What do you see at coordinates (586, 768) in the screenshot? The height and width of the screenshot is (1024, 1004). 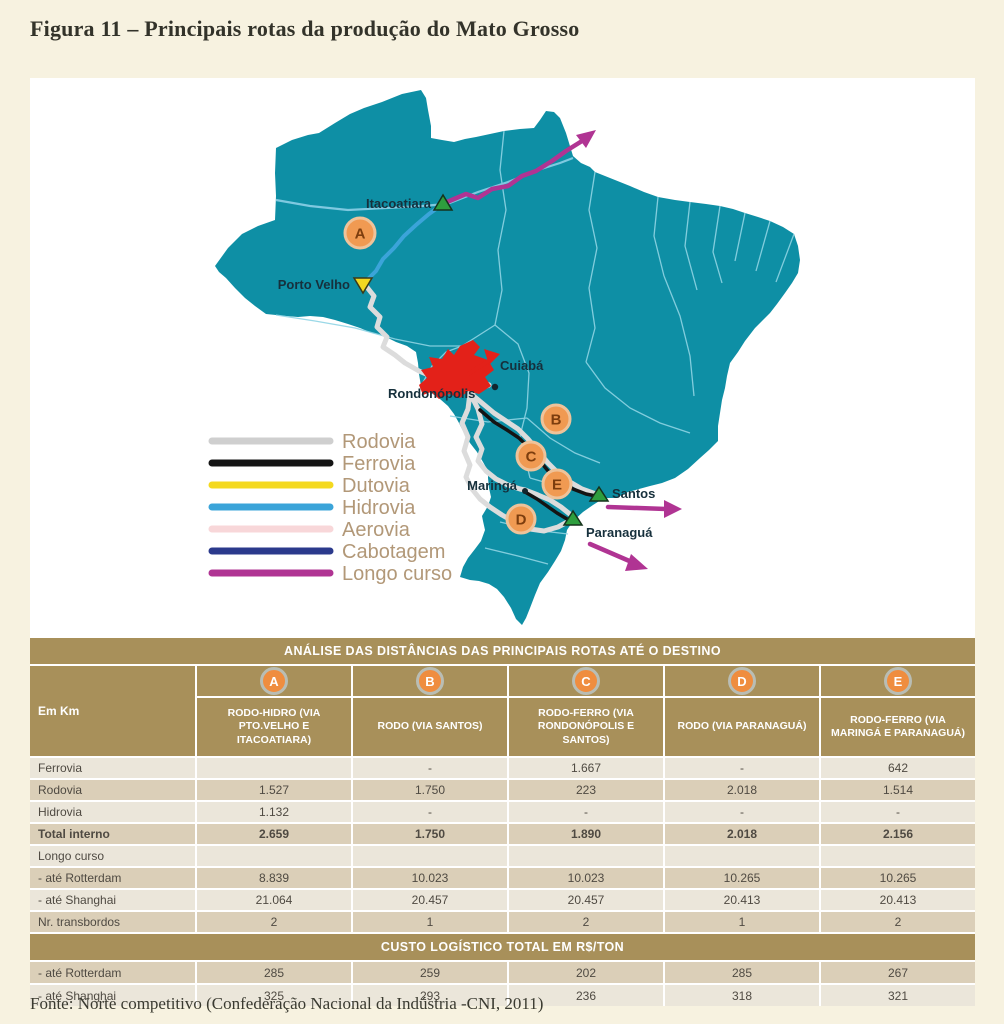 I see `table-cell: 1.667` at bounding box center [586, 768].